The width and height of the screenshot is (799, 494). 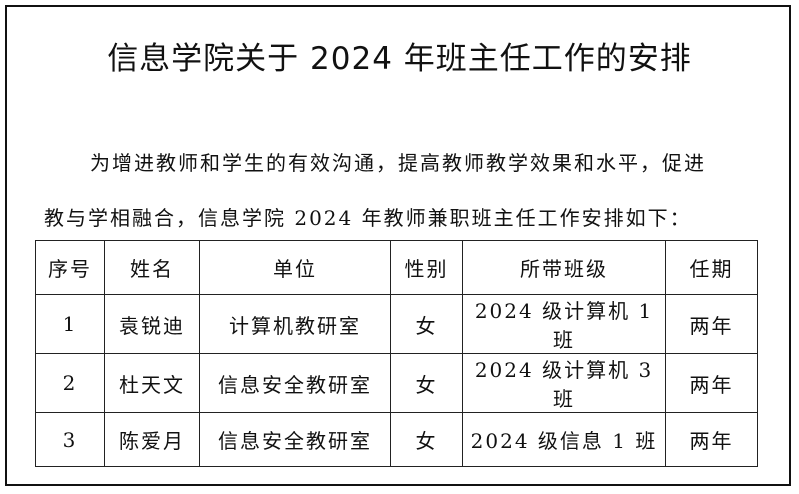 I want to click on table-row: 1 袁锐迪 计算机教研室 女 2024 级计算机 1 班 两年, so click(x=396, y=324).